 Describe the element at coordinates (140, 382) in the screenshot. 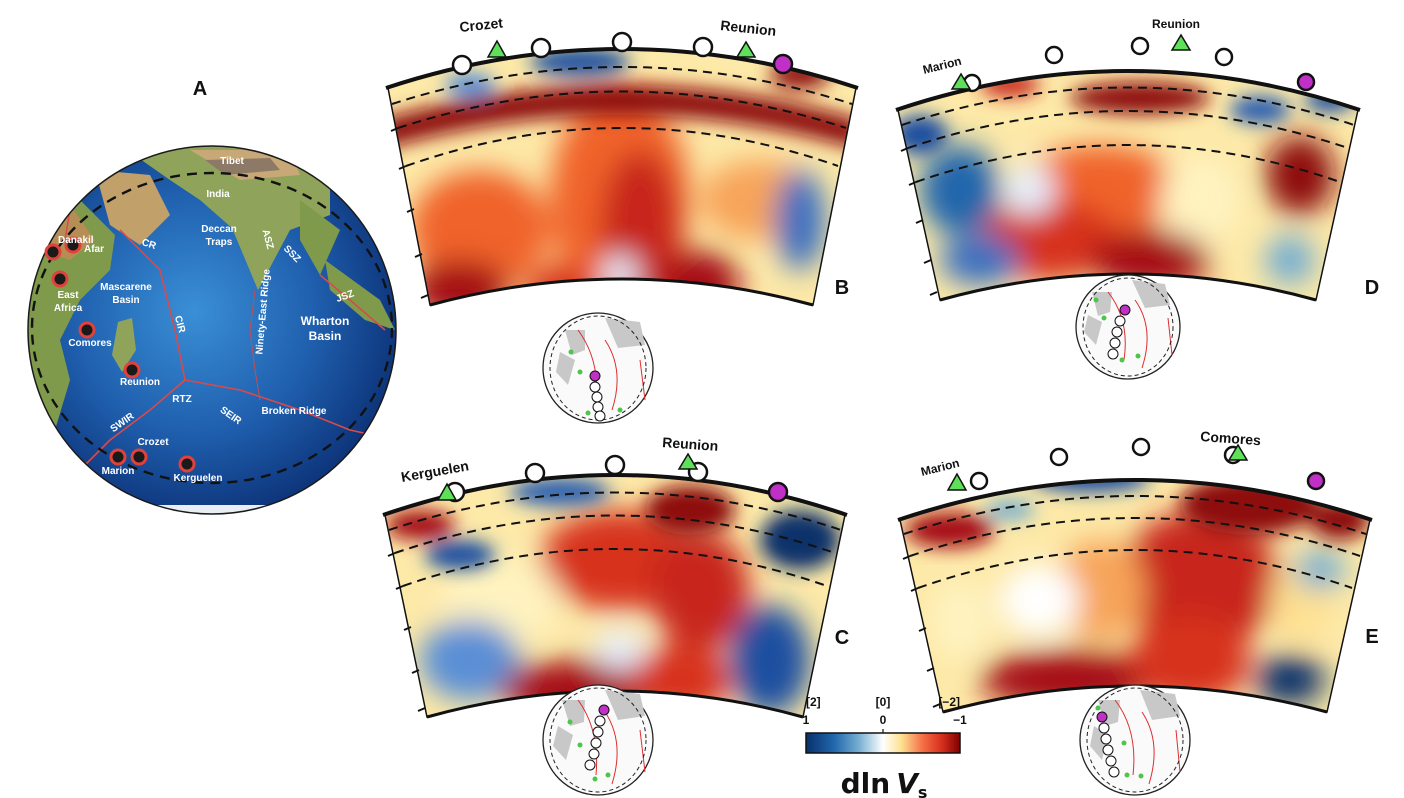

I see `label-reunion: Reunion` at that location.